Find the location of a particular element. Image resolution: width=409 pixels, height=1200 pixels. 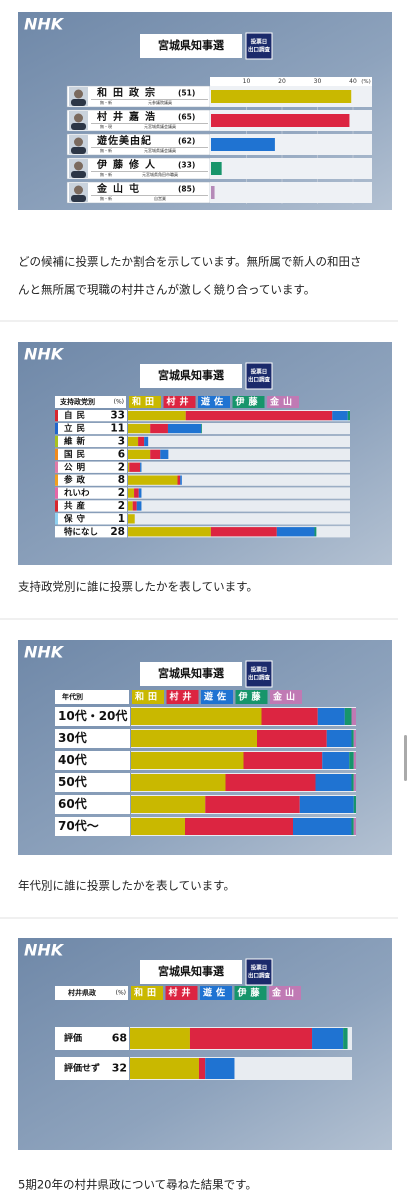

x-tick-label: 40 is located at coordinates (353, 81).